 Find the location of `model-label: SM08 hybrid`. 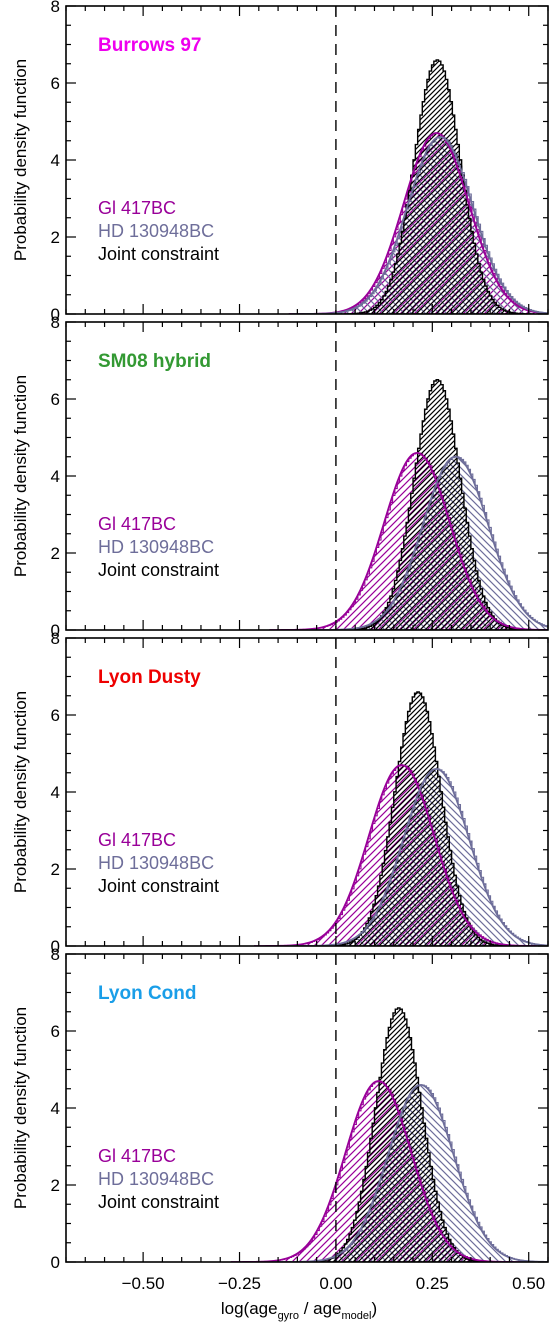

model-label: SM08 hybrid is located at coordinates (154, 361).